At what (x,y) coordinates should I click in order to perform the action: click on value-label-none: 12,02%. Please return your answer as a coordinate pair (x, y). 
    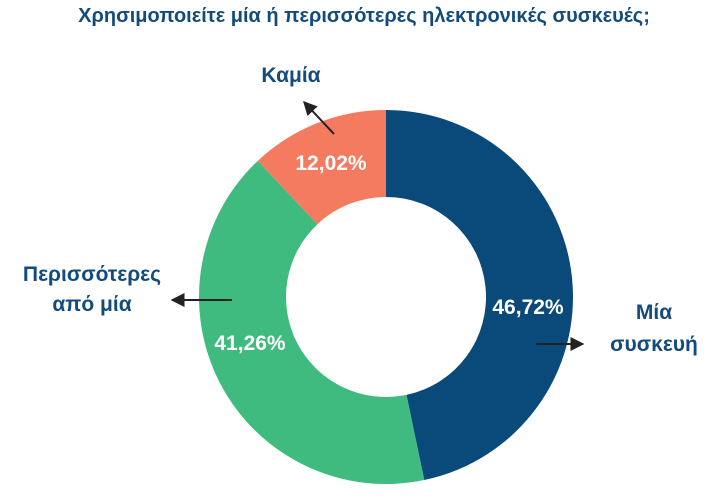
    Looking at the image, I should click on (331, 163).